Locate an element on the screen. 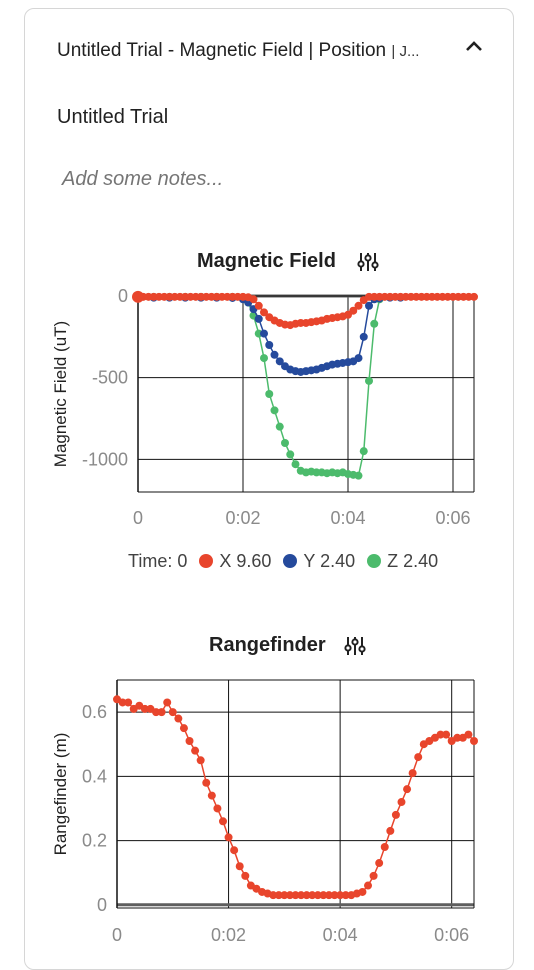  legend-y-swatch is located at coordinates (290, 561).